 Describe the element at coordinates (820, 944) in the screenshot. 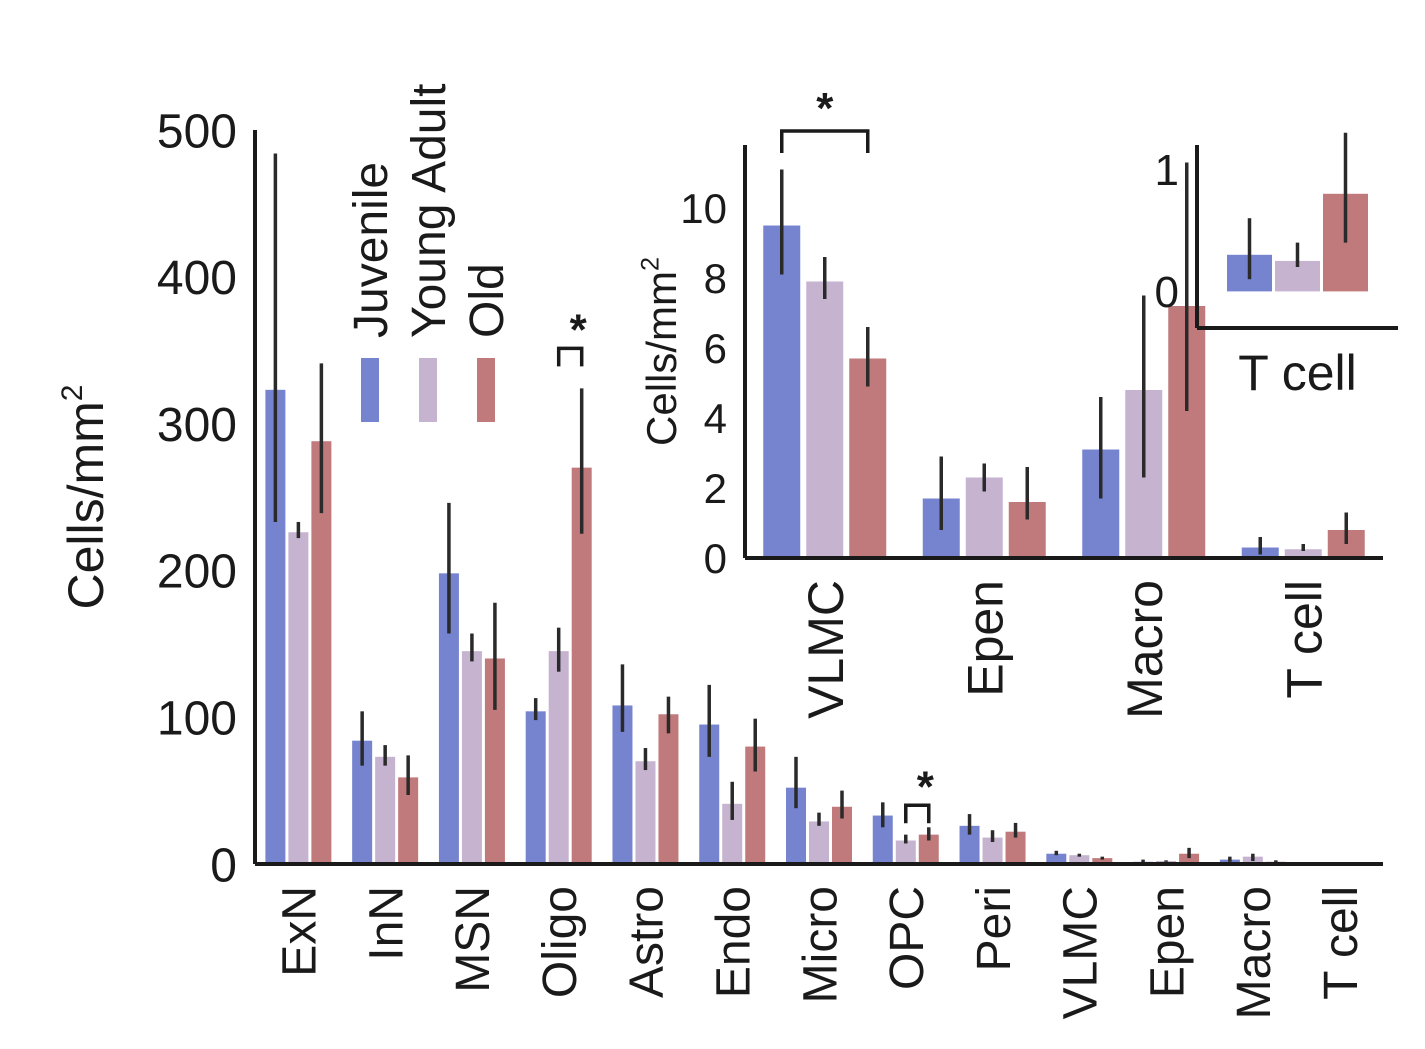

I see `x-tick-label: Micro` at that location.